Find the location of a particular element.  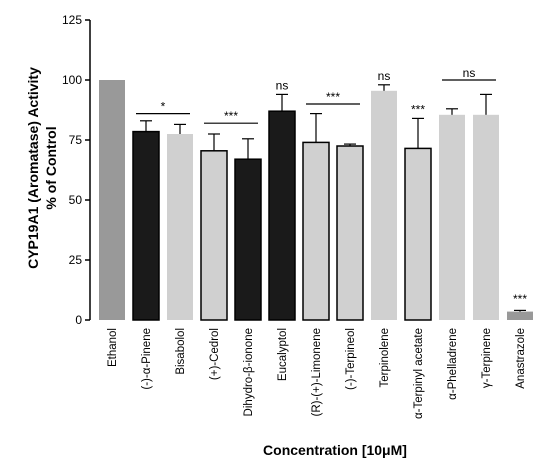

y-axis-title-line2: % of Control is located at coordinates (51, 167).